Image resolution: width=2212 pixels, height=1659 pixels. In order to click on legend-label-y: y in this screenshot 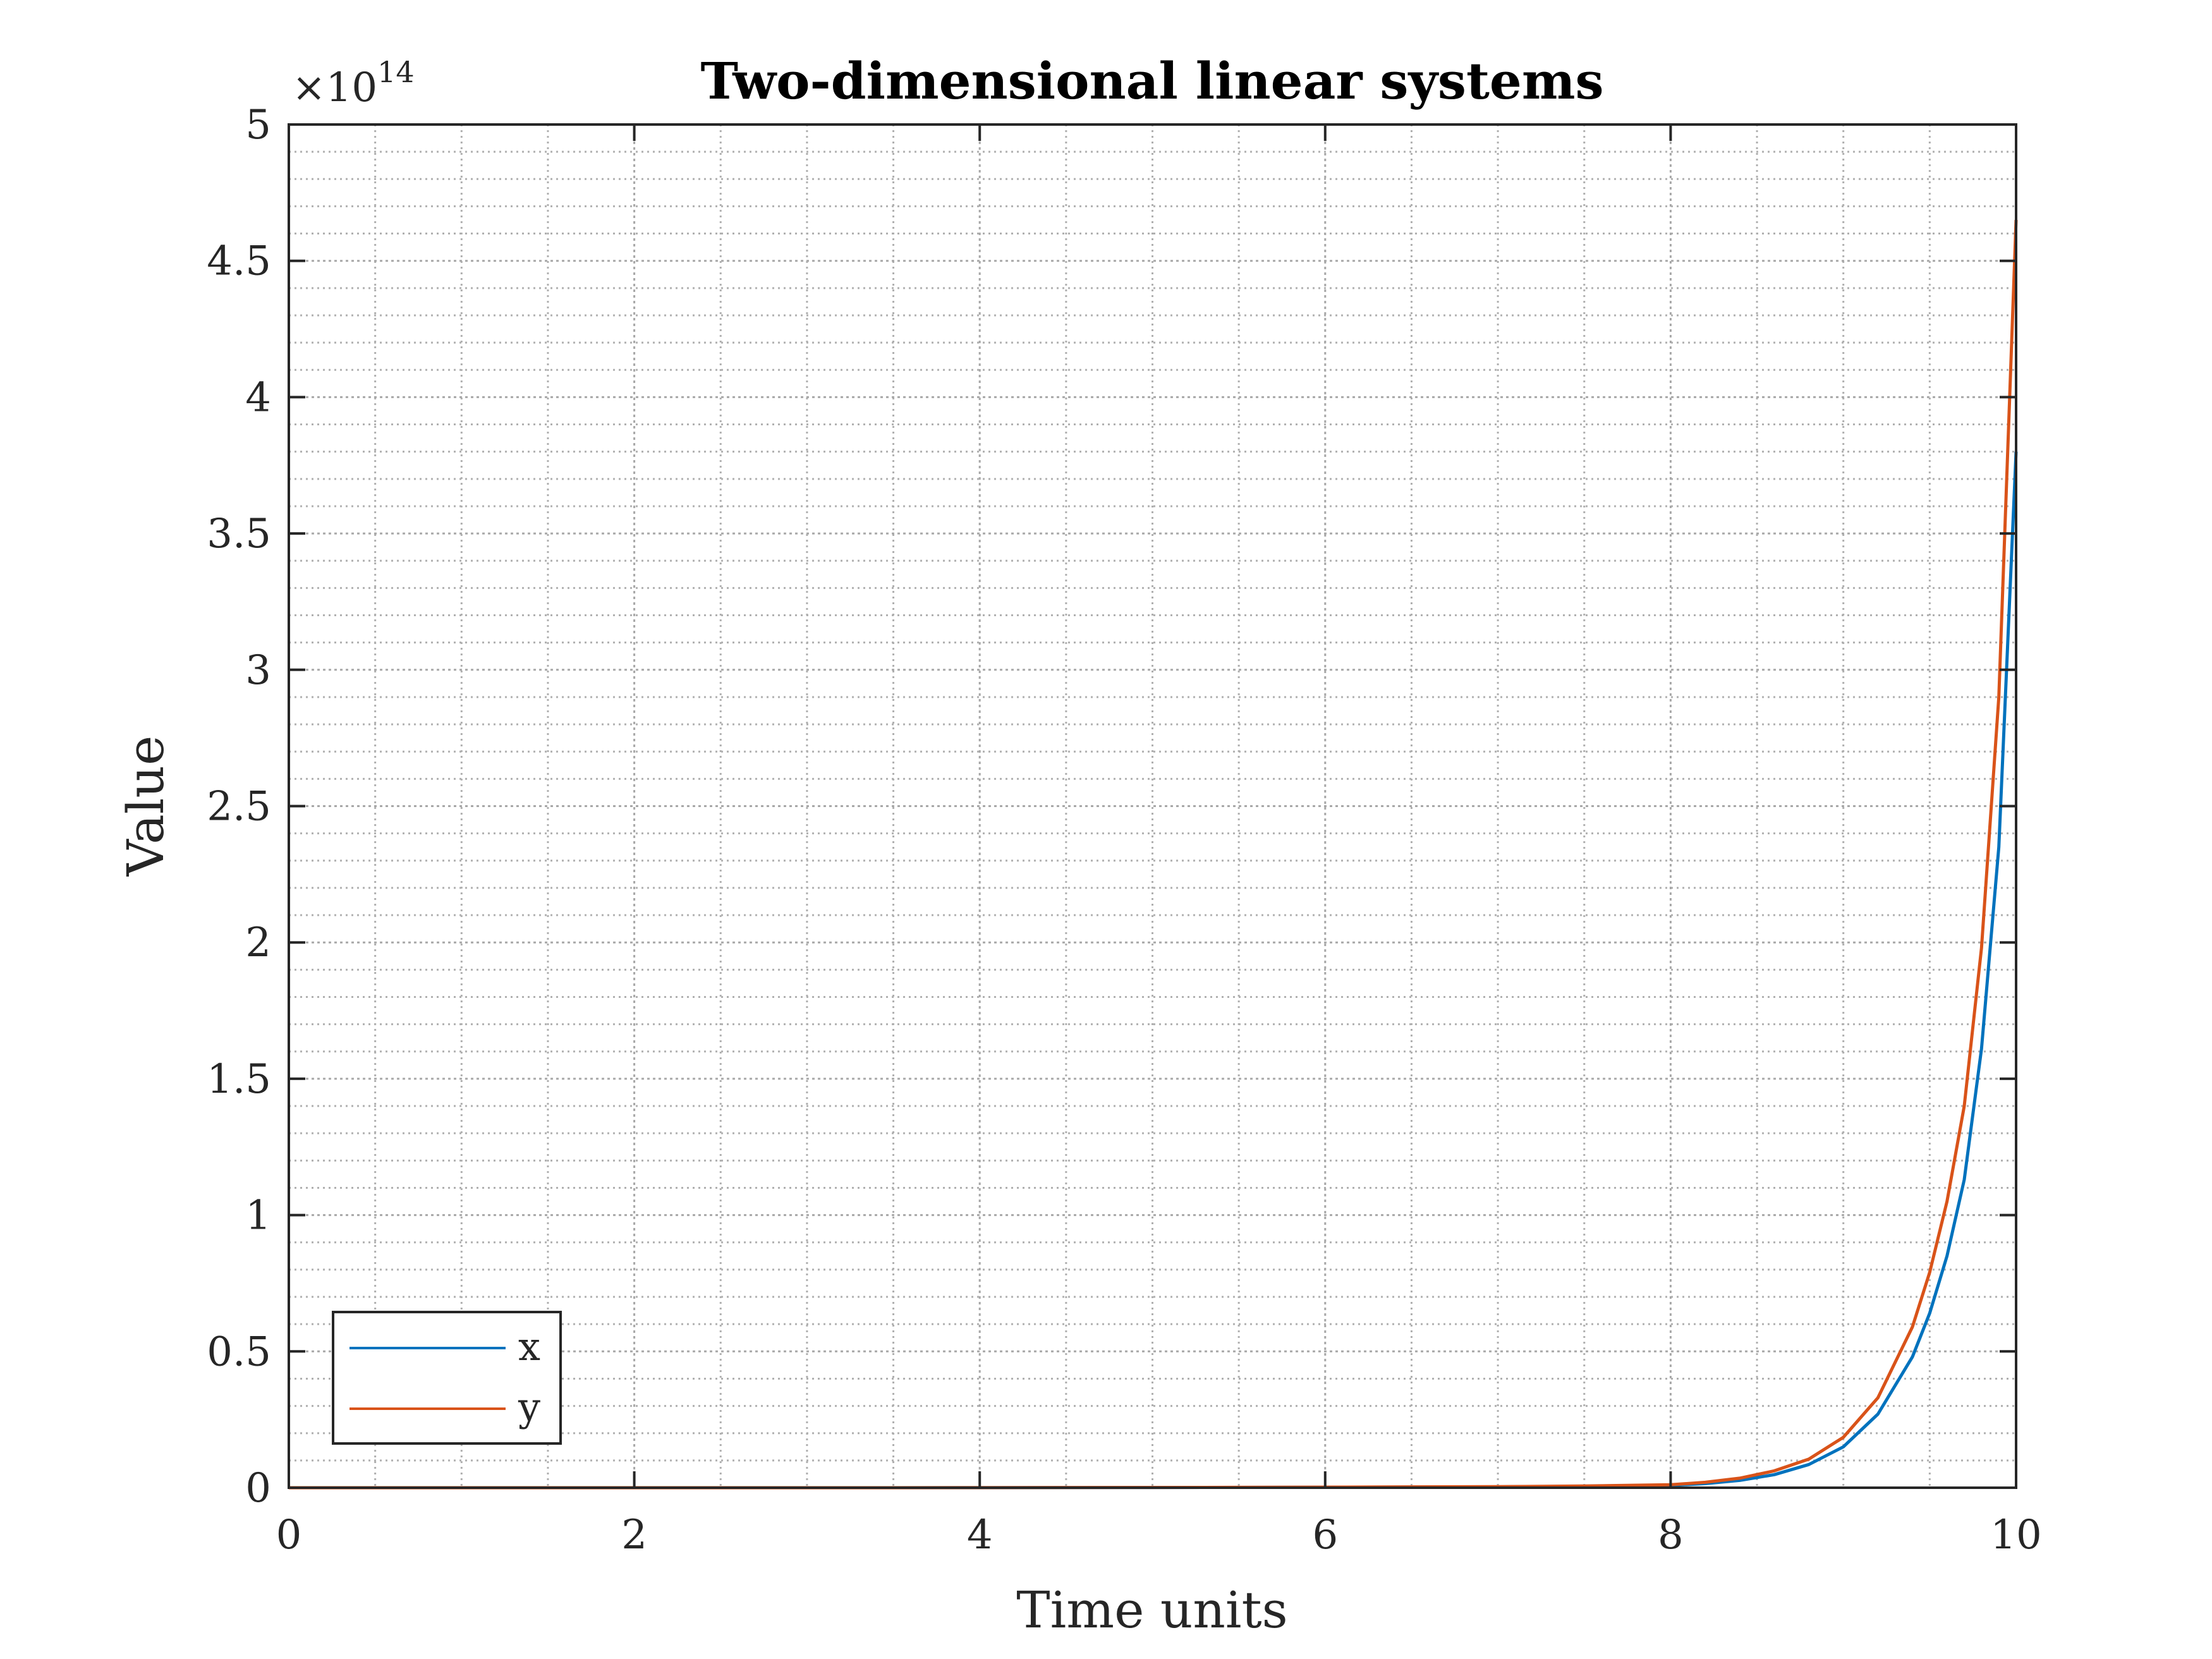, I will do `click(529, 1407)`.